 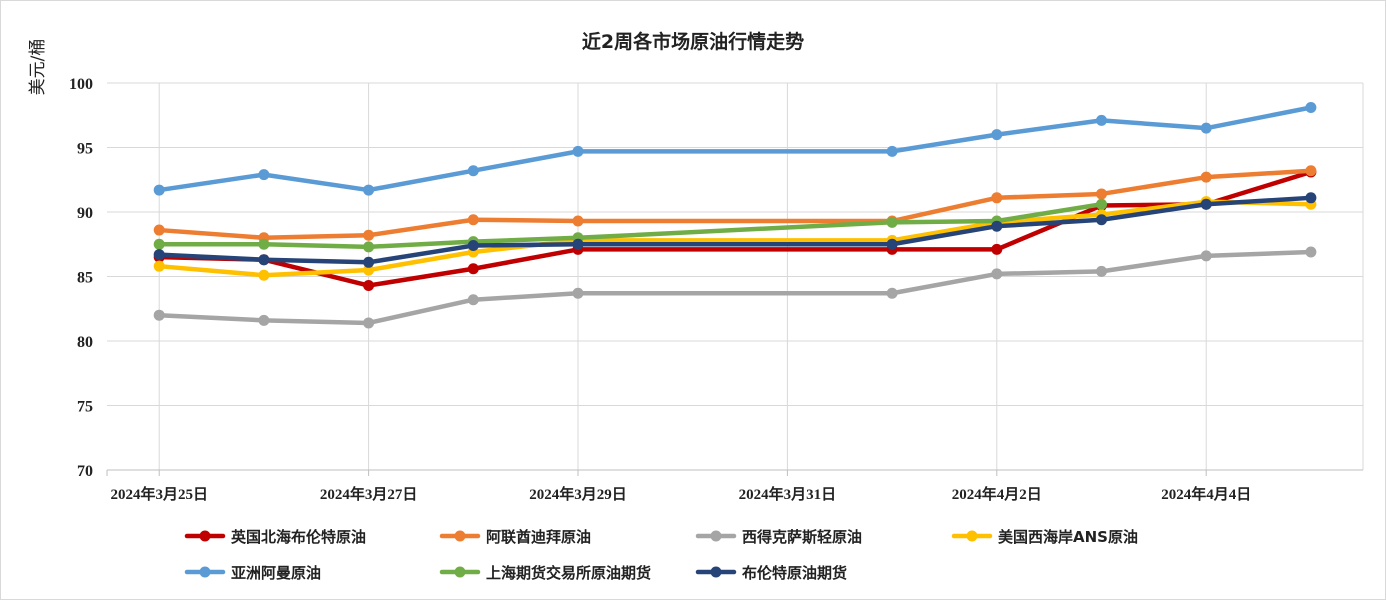 I want to click on legend-item: 美国西海岸ANS原油, so click(x=1044, y=537).